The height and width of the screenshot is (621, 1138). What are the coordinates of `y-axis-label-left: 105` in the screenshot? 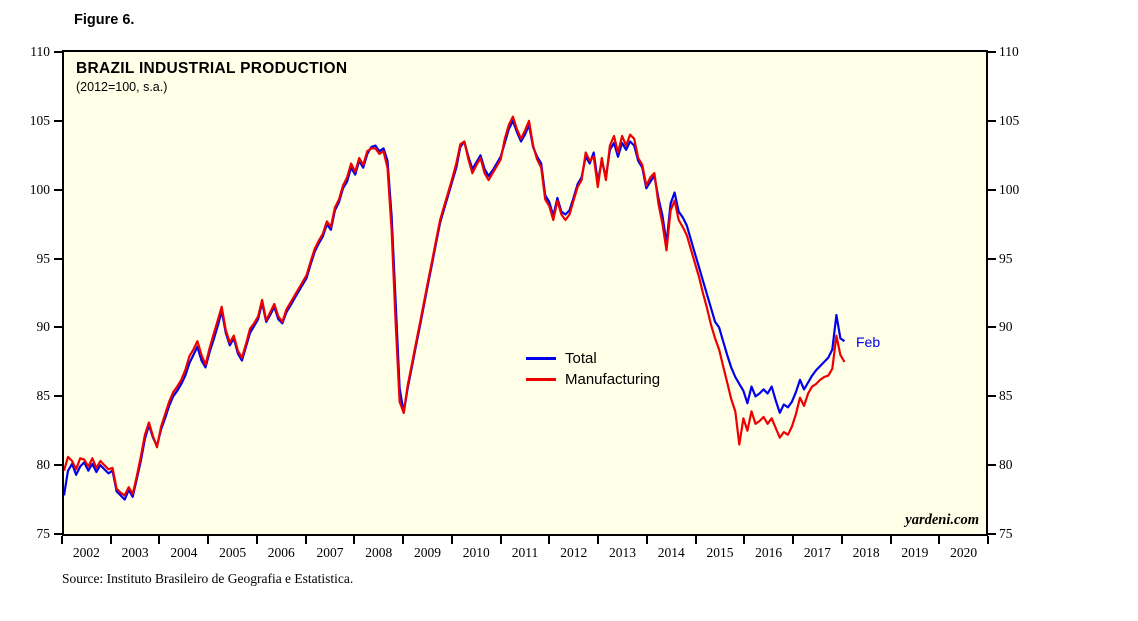 It's located at (39, 120).